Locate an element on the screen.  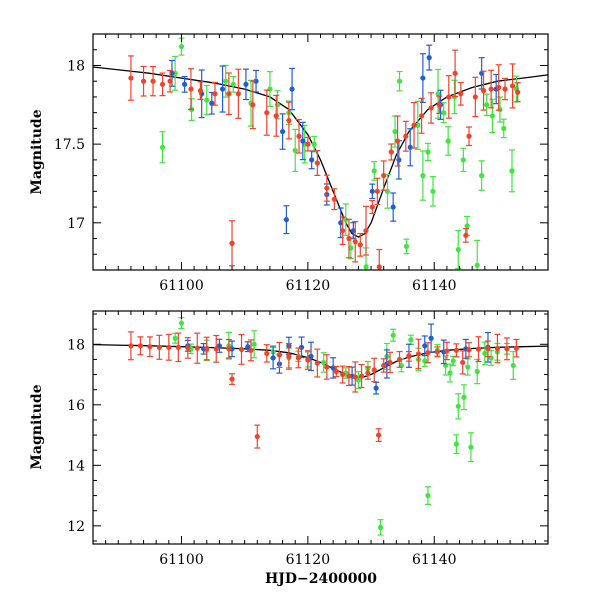
y-tick-label: 14 is located at coordinates (76, 466).